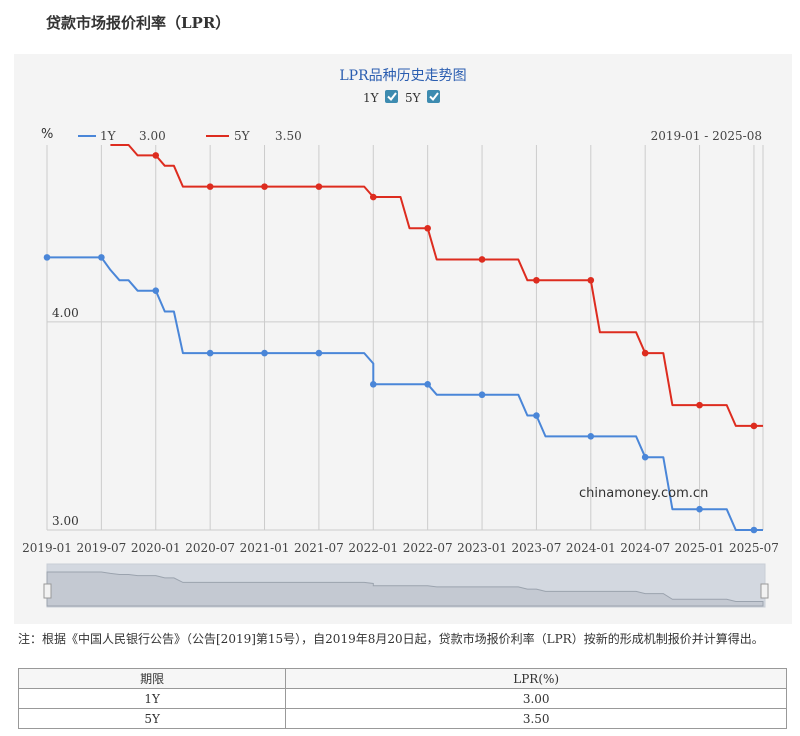  What do you see at coordinates (643, 493) in the screenshot?
I see `watermark: chinamoney.com.cn` at bounding box center [643, 493].